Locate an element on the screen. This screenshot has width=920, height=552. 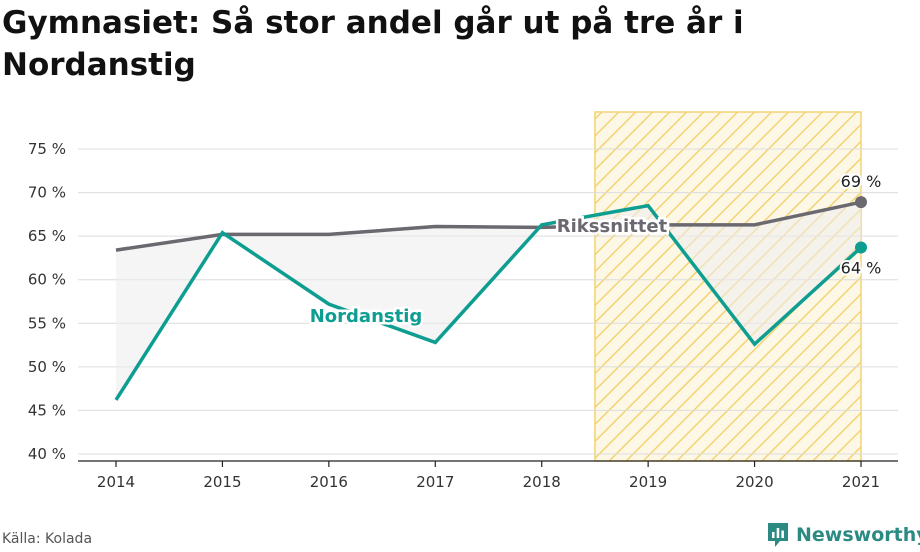
series-label-rikssnittet: Rikssnittet is located at coordinates (612, 226).